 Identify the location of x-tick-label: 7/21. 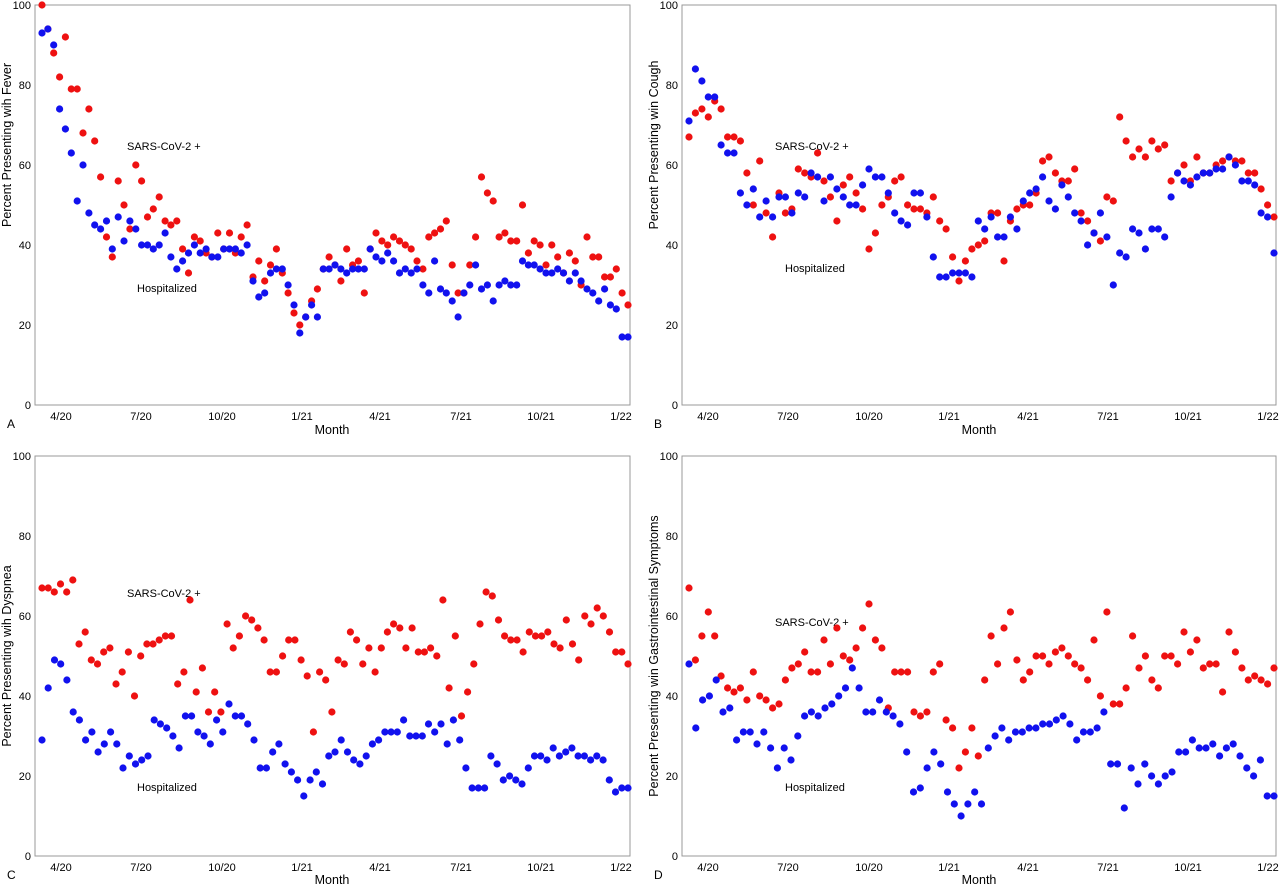
(460, 868).